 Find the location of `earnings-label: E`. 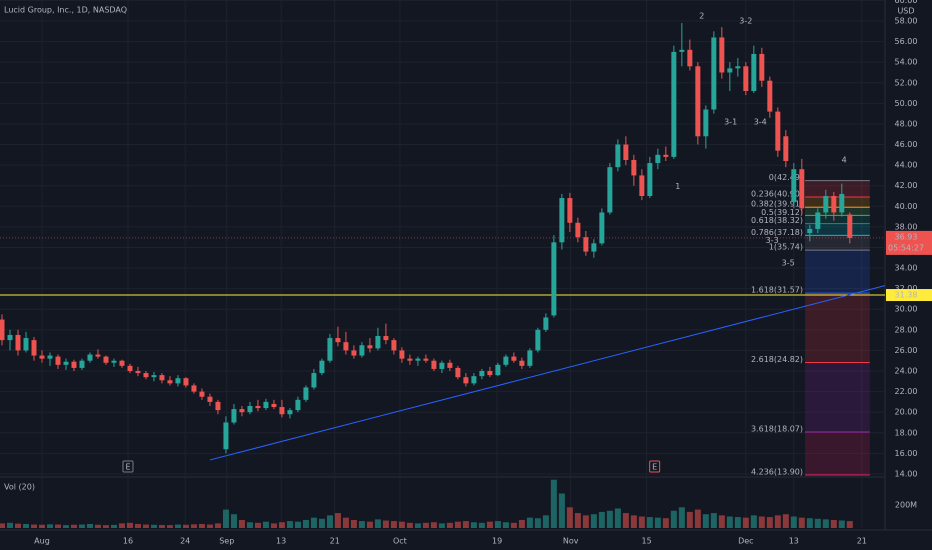

earnings-label: E is located at coordinates (127, 467).